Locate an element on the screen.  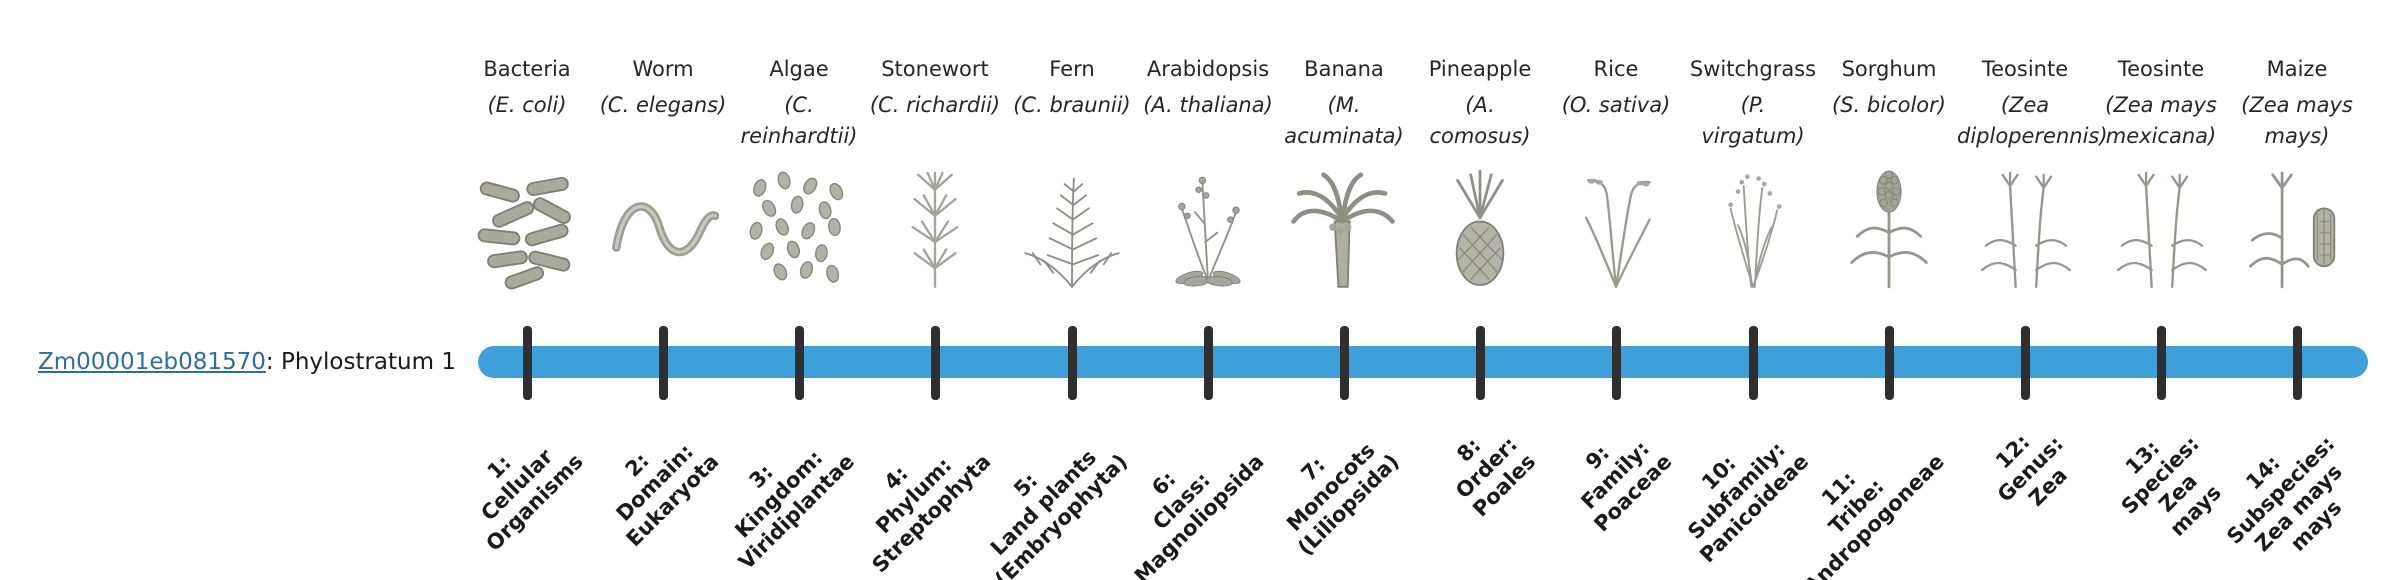
latin-name-line: diploperennis) is located at coordinates (2032, 136).